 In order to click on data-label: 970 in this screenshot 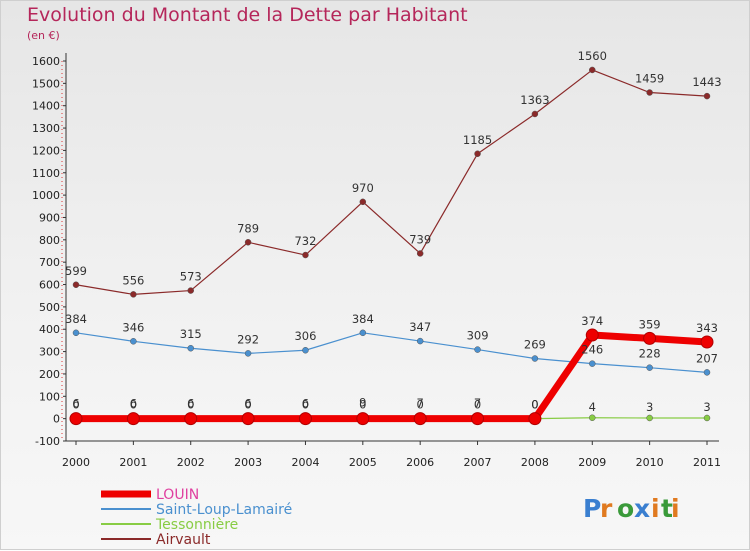, I will do `click(363, 188)`.